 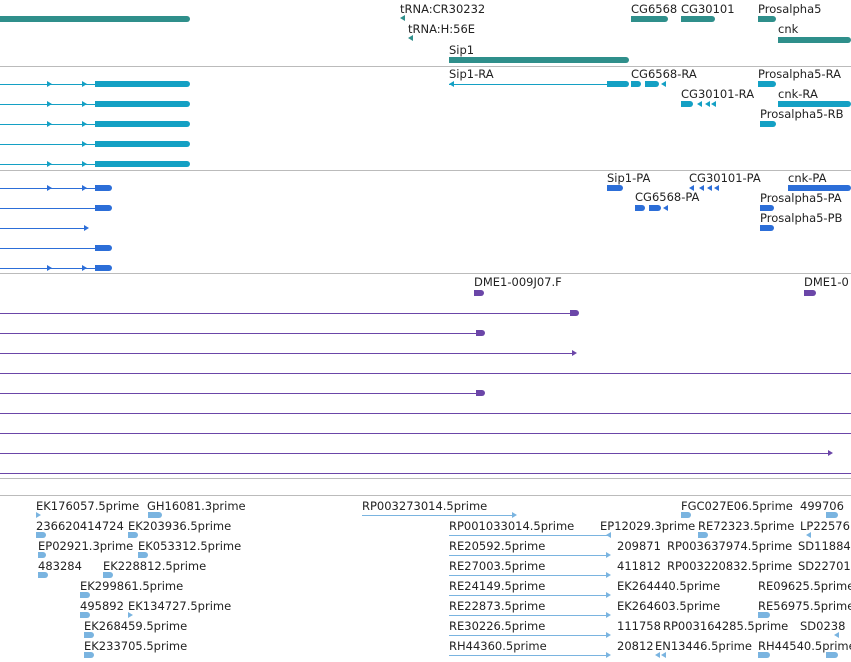 What do you see at coordinates (497, 586) in the screenshot?
I see `est-label: RE24149.5prime` at bounding box center [497, 586].